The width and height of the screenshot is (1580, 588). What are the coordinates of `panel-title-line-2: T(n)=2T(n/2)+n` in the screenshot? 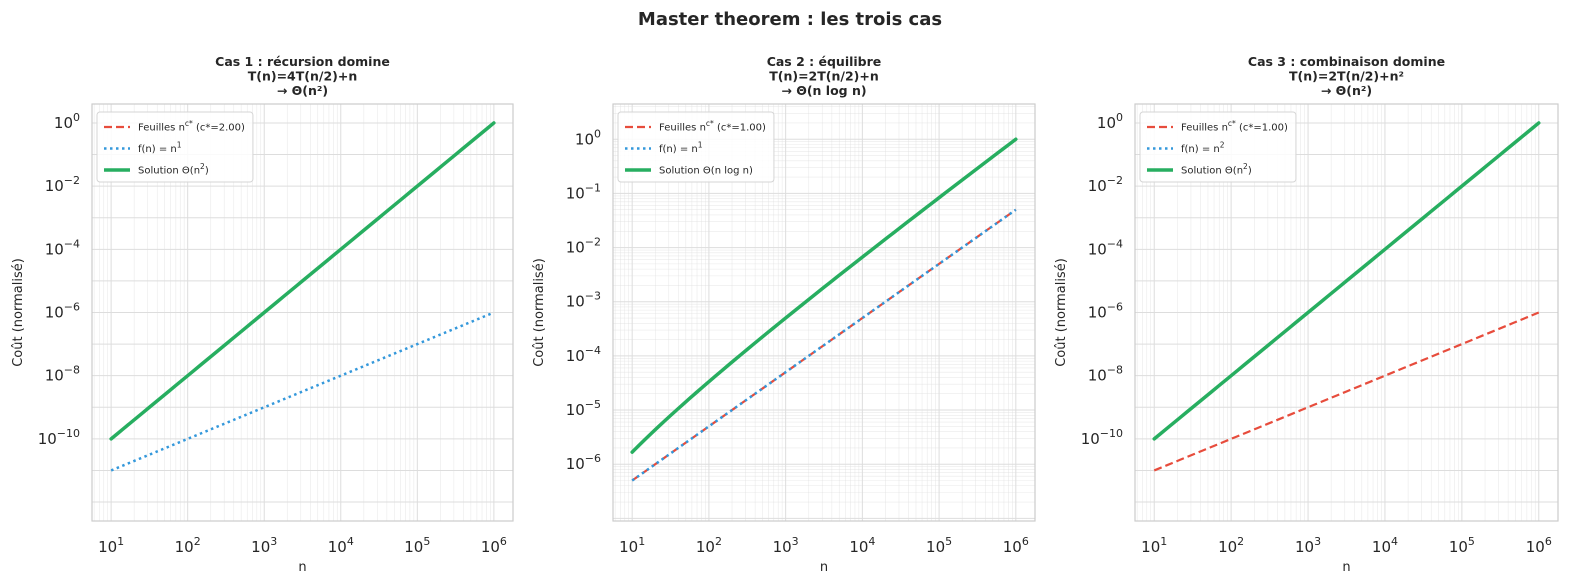 It's located at (824, 76).